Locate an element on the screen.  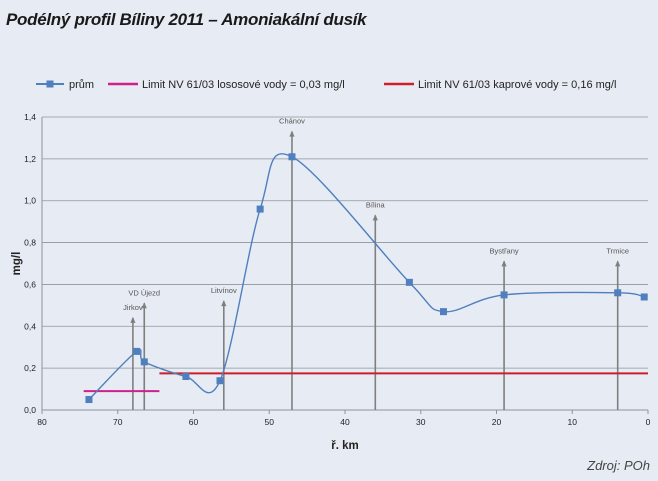
station-label: Chánov is located at coordinates (292, 121).